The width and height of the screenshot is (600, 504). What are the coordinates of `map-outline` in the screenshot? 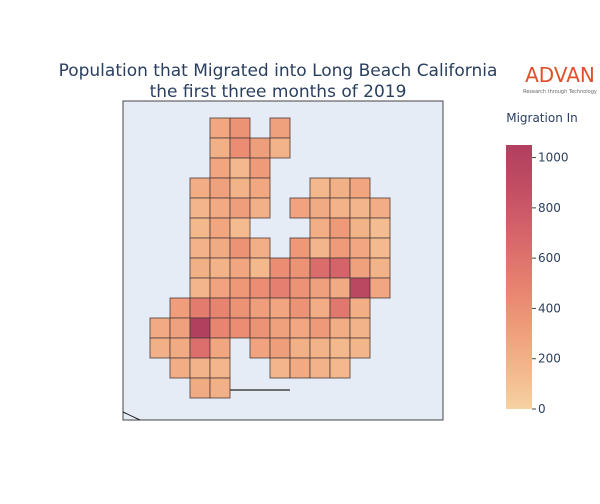 It's located at (131, 416).